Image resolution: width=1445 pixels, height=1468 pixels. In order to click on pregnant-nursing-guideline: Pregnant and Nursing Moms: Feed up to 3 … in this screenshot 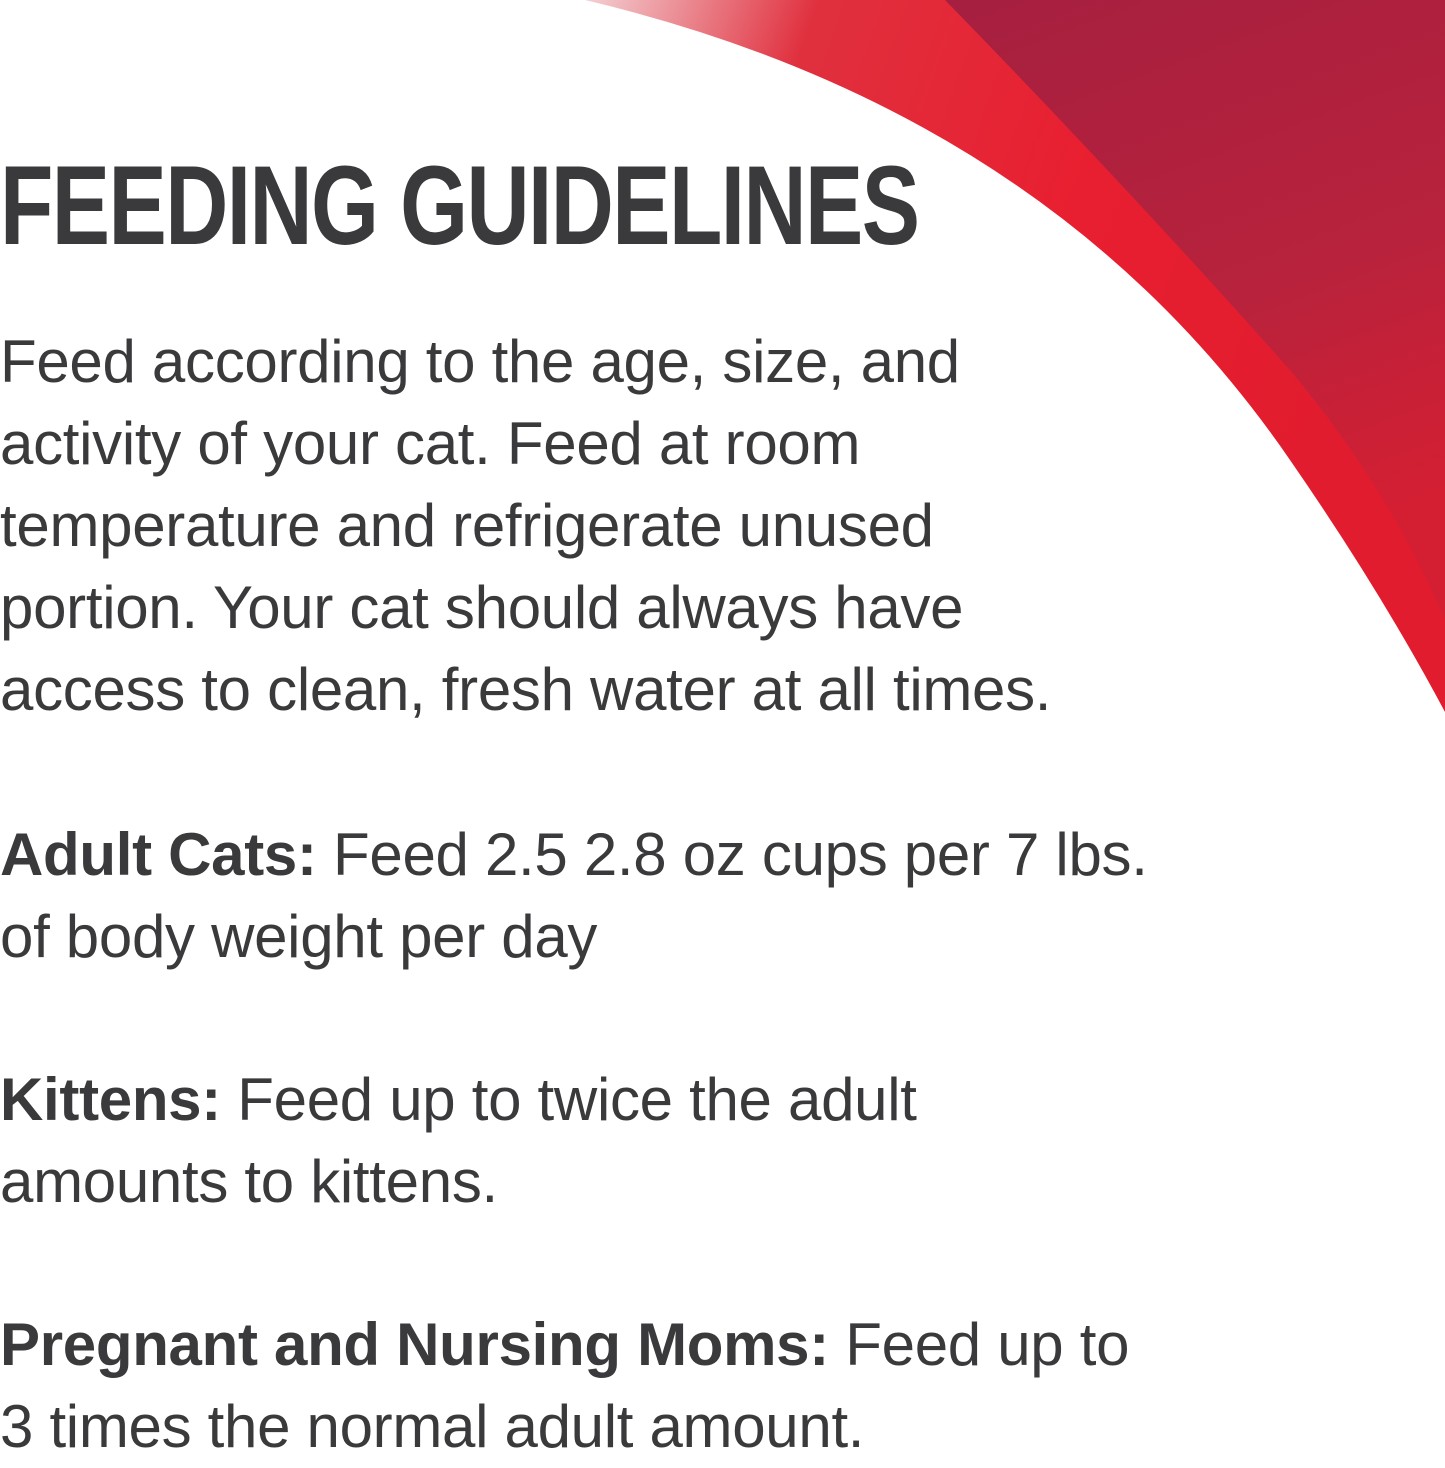, I will do `click(564, 1386)`.